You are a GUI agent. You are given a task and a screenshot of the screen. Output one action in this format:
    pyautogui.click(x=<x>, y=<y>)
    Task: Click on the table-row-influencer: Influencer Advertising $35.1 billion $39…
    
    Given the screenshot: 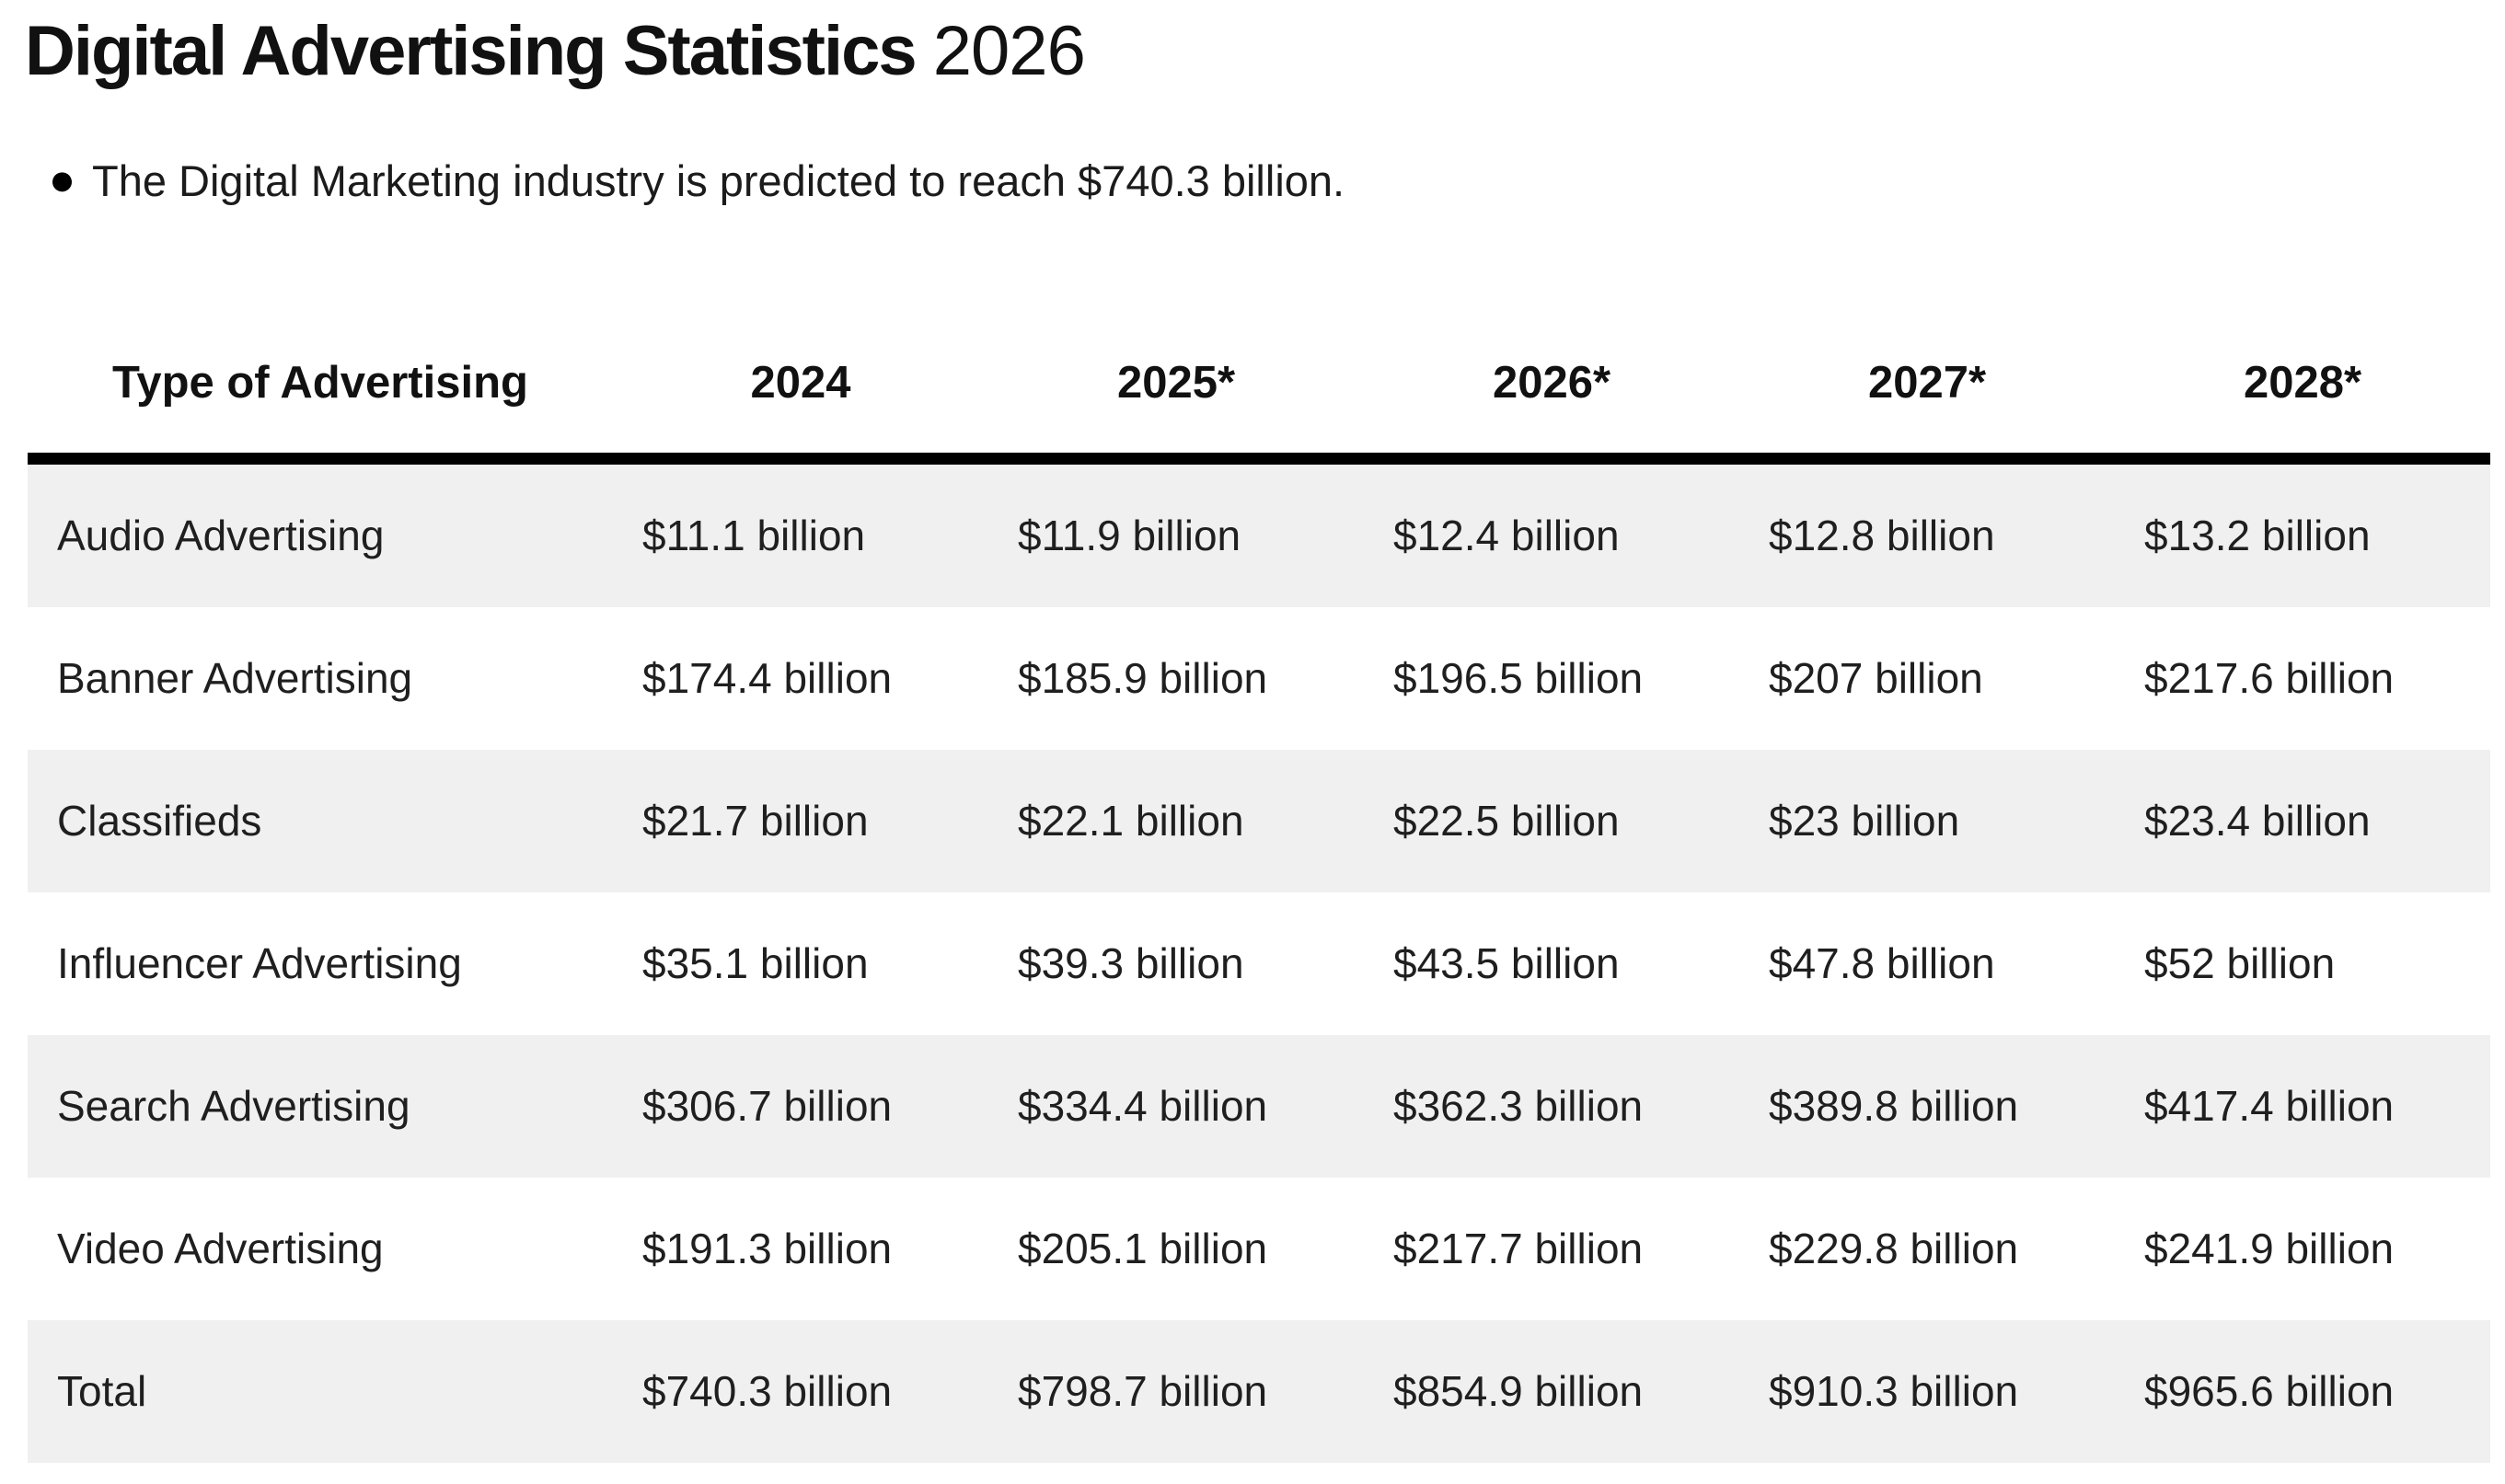 What is the action you would take?
    pyautogui.click(x=1259, y=963)
    